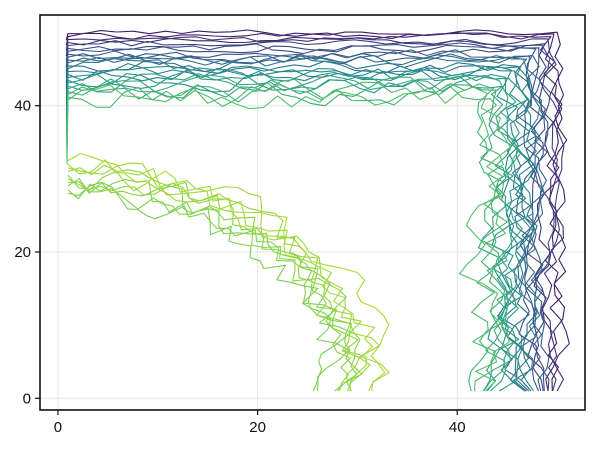 Image resolution: width=600 pixels, height=455 pixels. I want to click on x-tick-label-2: 40, so click(457, 427).